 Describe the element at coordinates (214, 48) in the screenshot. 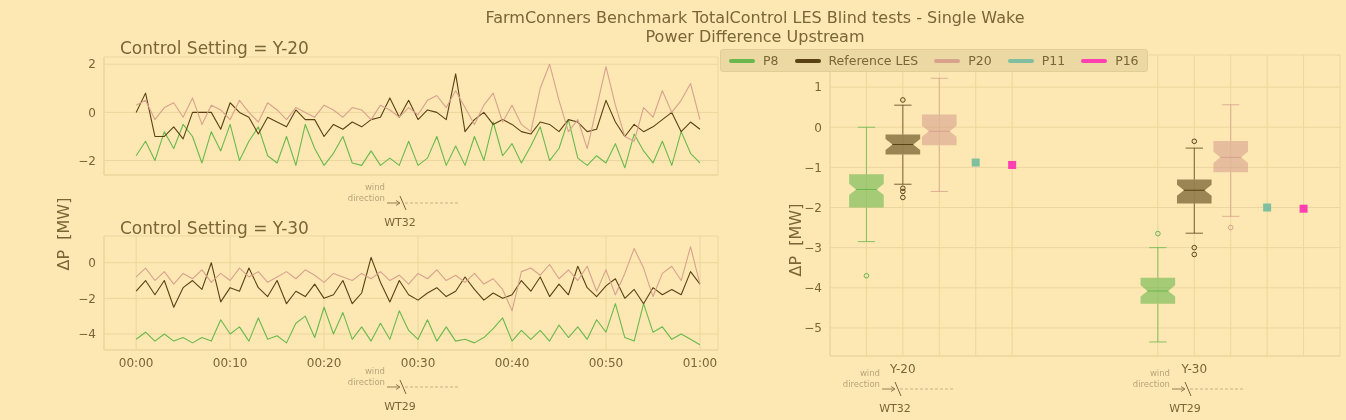

I see `chart-title: Control Setting = Y-20` at that location.